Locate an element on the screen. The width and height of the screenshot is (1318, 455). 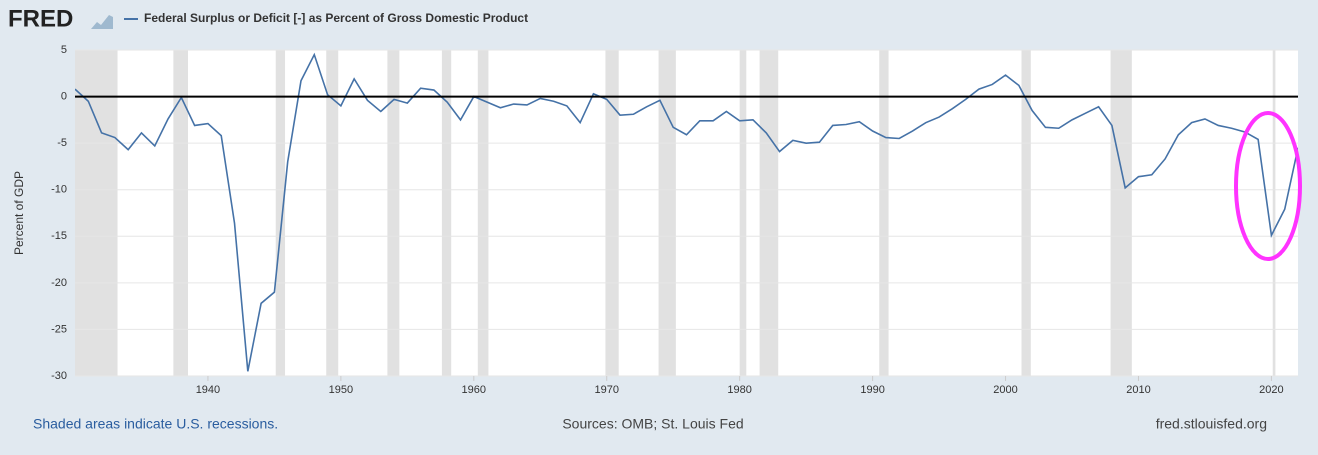
x-tick-label: 1950 is located at coordinates (341, 390).